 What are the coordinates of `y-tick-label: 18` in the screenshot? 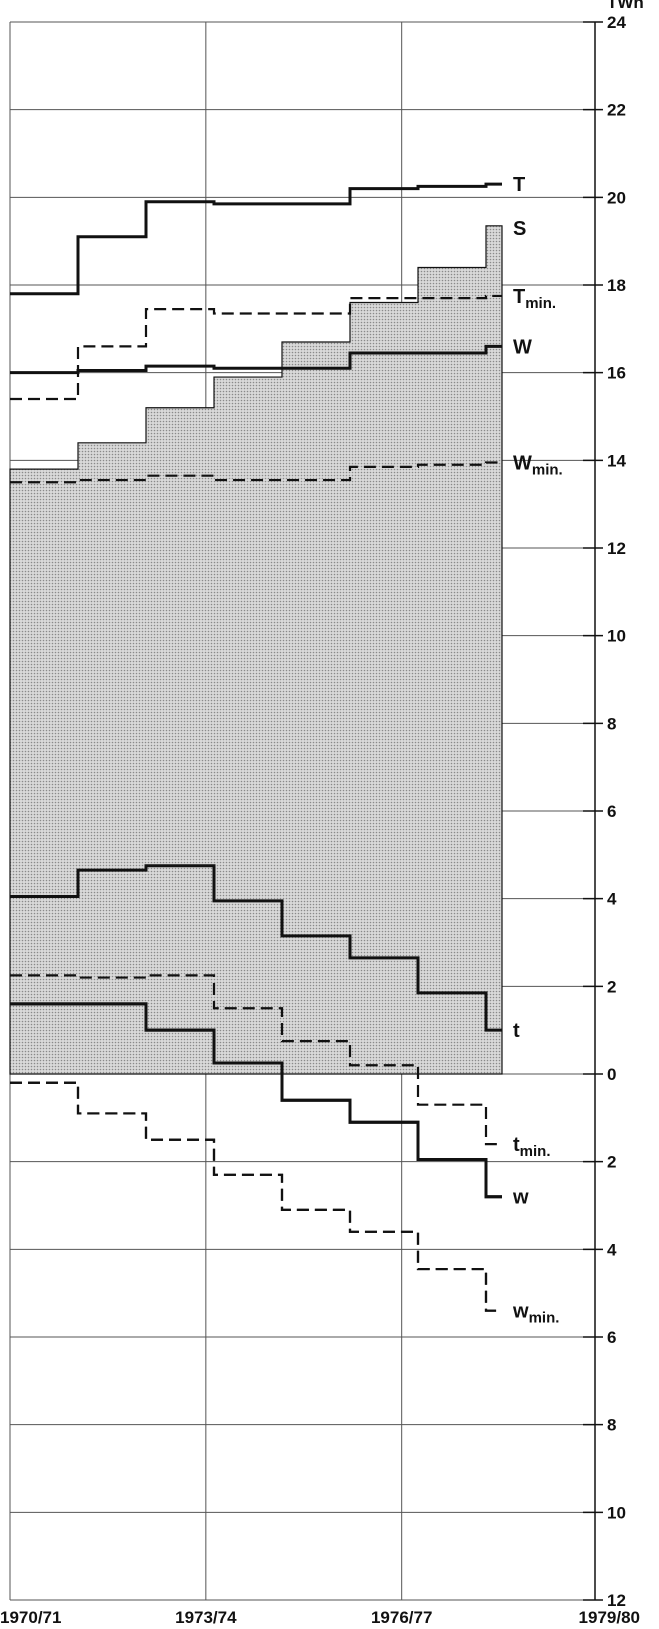 It's located at (616, 285).